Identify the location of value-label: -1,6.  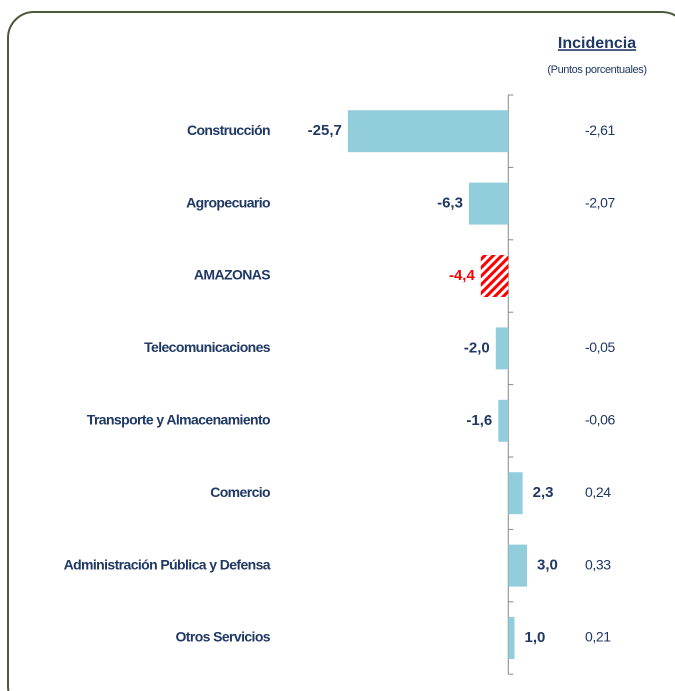
(479, 420).